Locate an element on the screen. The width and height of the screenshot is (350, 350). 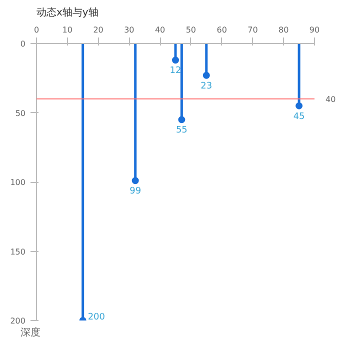
data-label: 23 is located at coordinates (206, 86).